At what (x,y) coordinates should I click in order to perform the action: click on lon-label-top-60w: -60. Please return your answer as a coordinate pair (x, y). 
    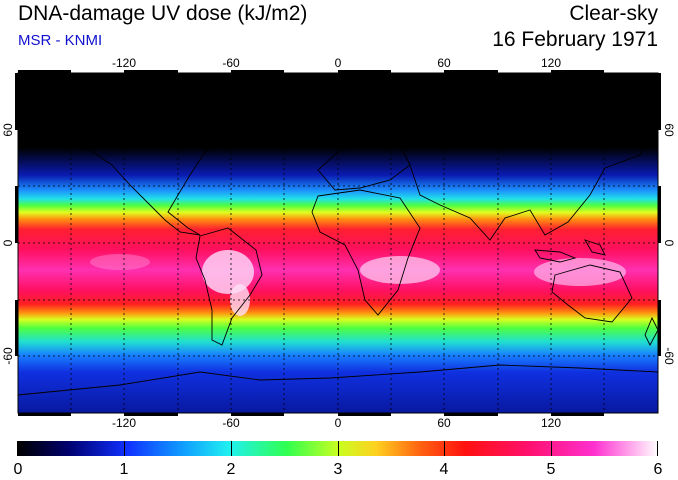
    Looking at the image, I should click on (231, 63).